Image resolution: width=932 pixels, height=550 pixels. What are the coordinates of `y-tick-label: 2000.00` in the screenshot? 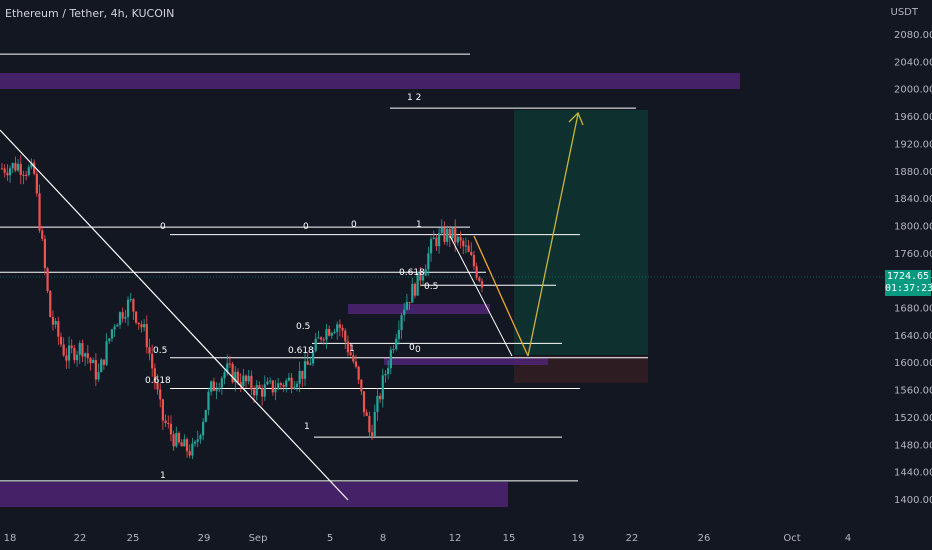 It's located at (913, 90).